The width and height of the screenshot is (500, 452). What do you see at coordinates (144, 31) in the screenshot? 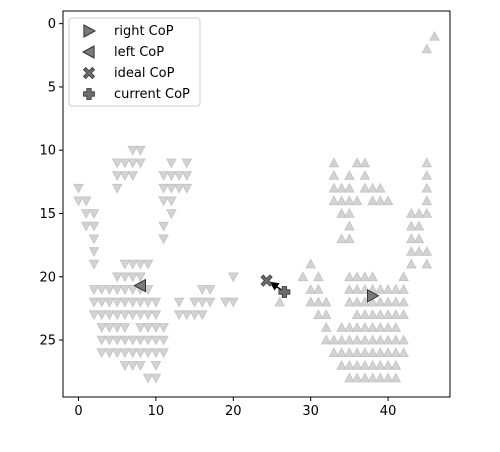
I see `legend-label-right-cop: right CoP` at bounding box center [144, 31].